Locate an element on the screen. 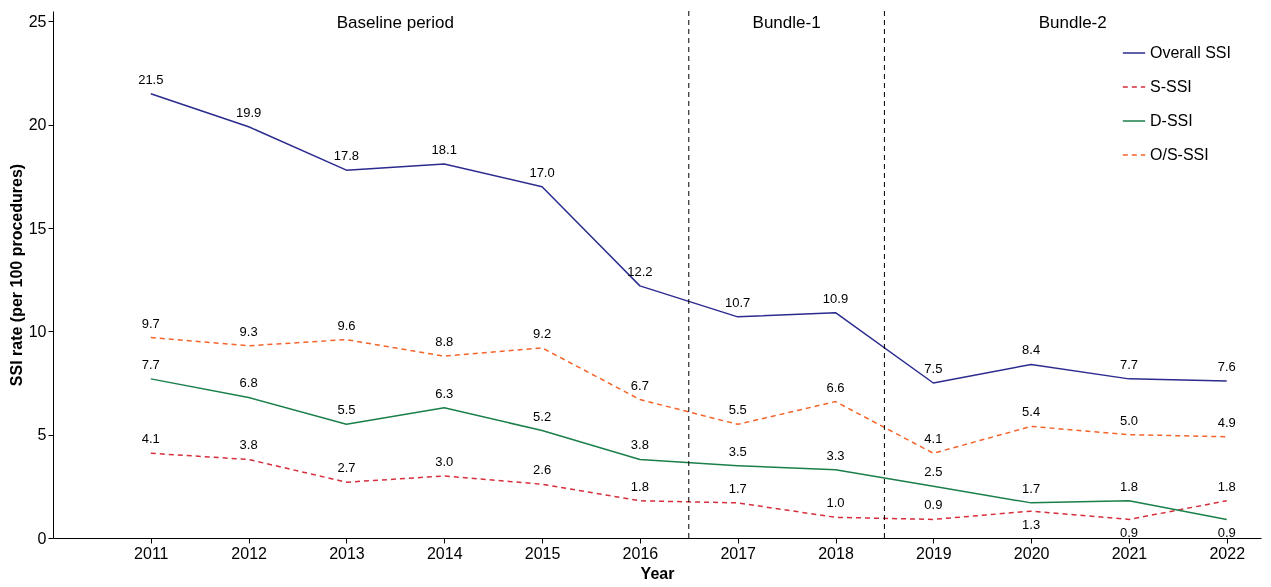 The height and width of the screenshot is (587, 1271). data-label: 17.0 is located at coordinates (542, 172).